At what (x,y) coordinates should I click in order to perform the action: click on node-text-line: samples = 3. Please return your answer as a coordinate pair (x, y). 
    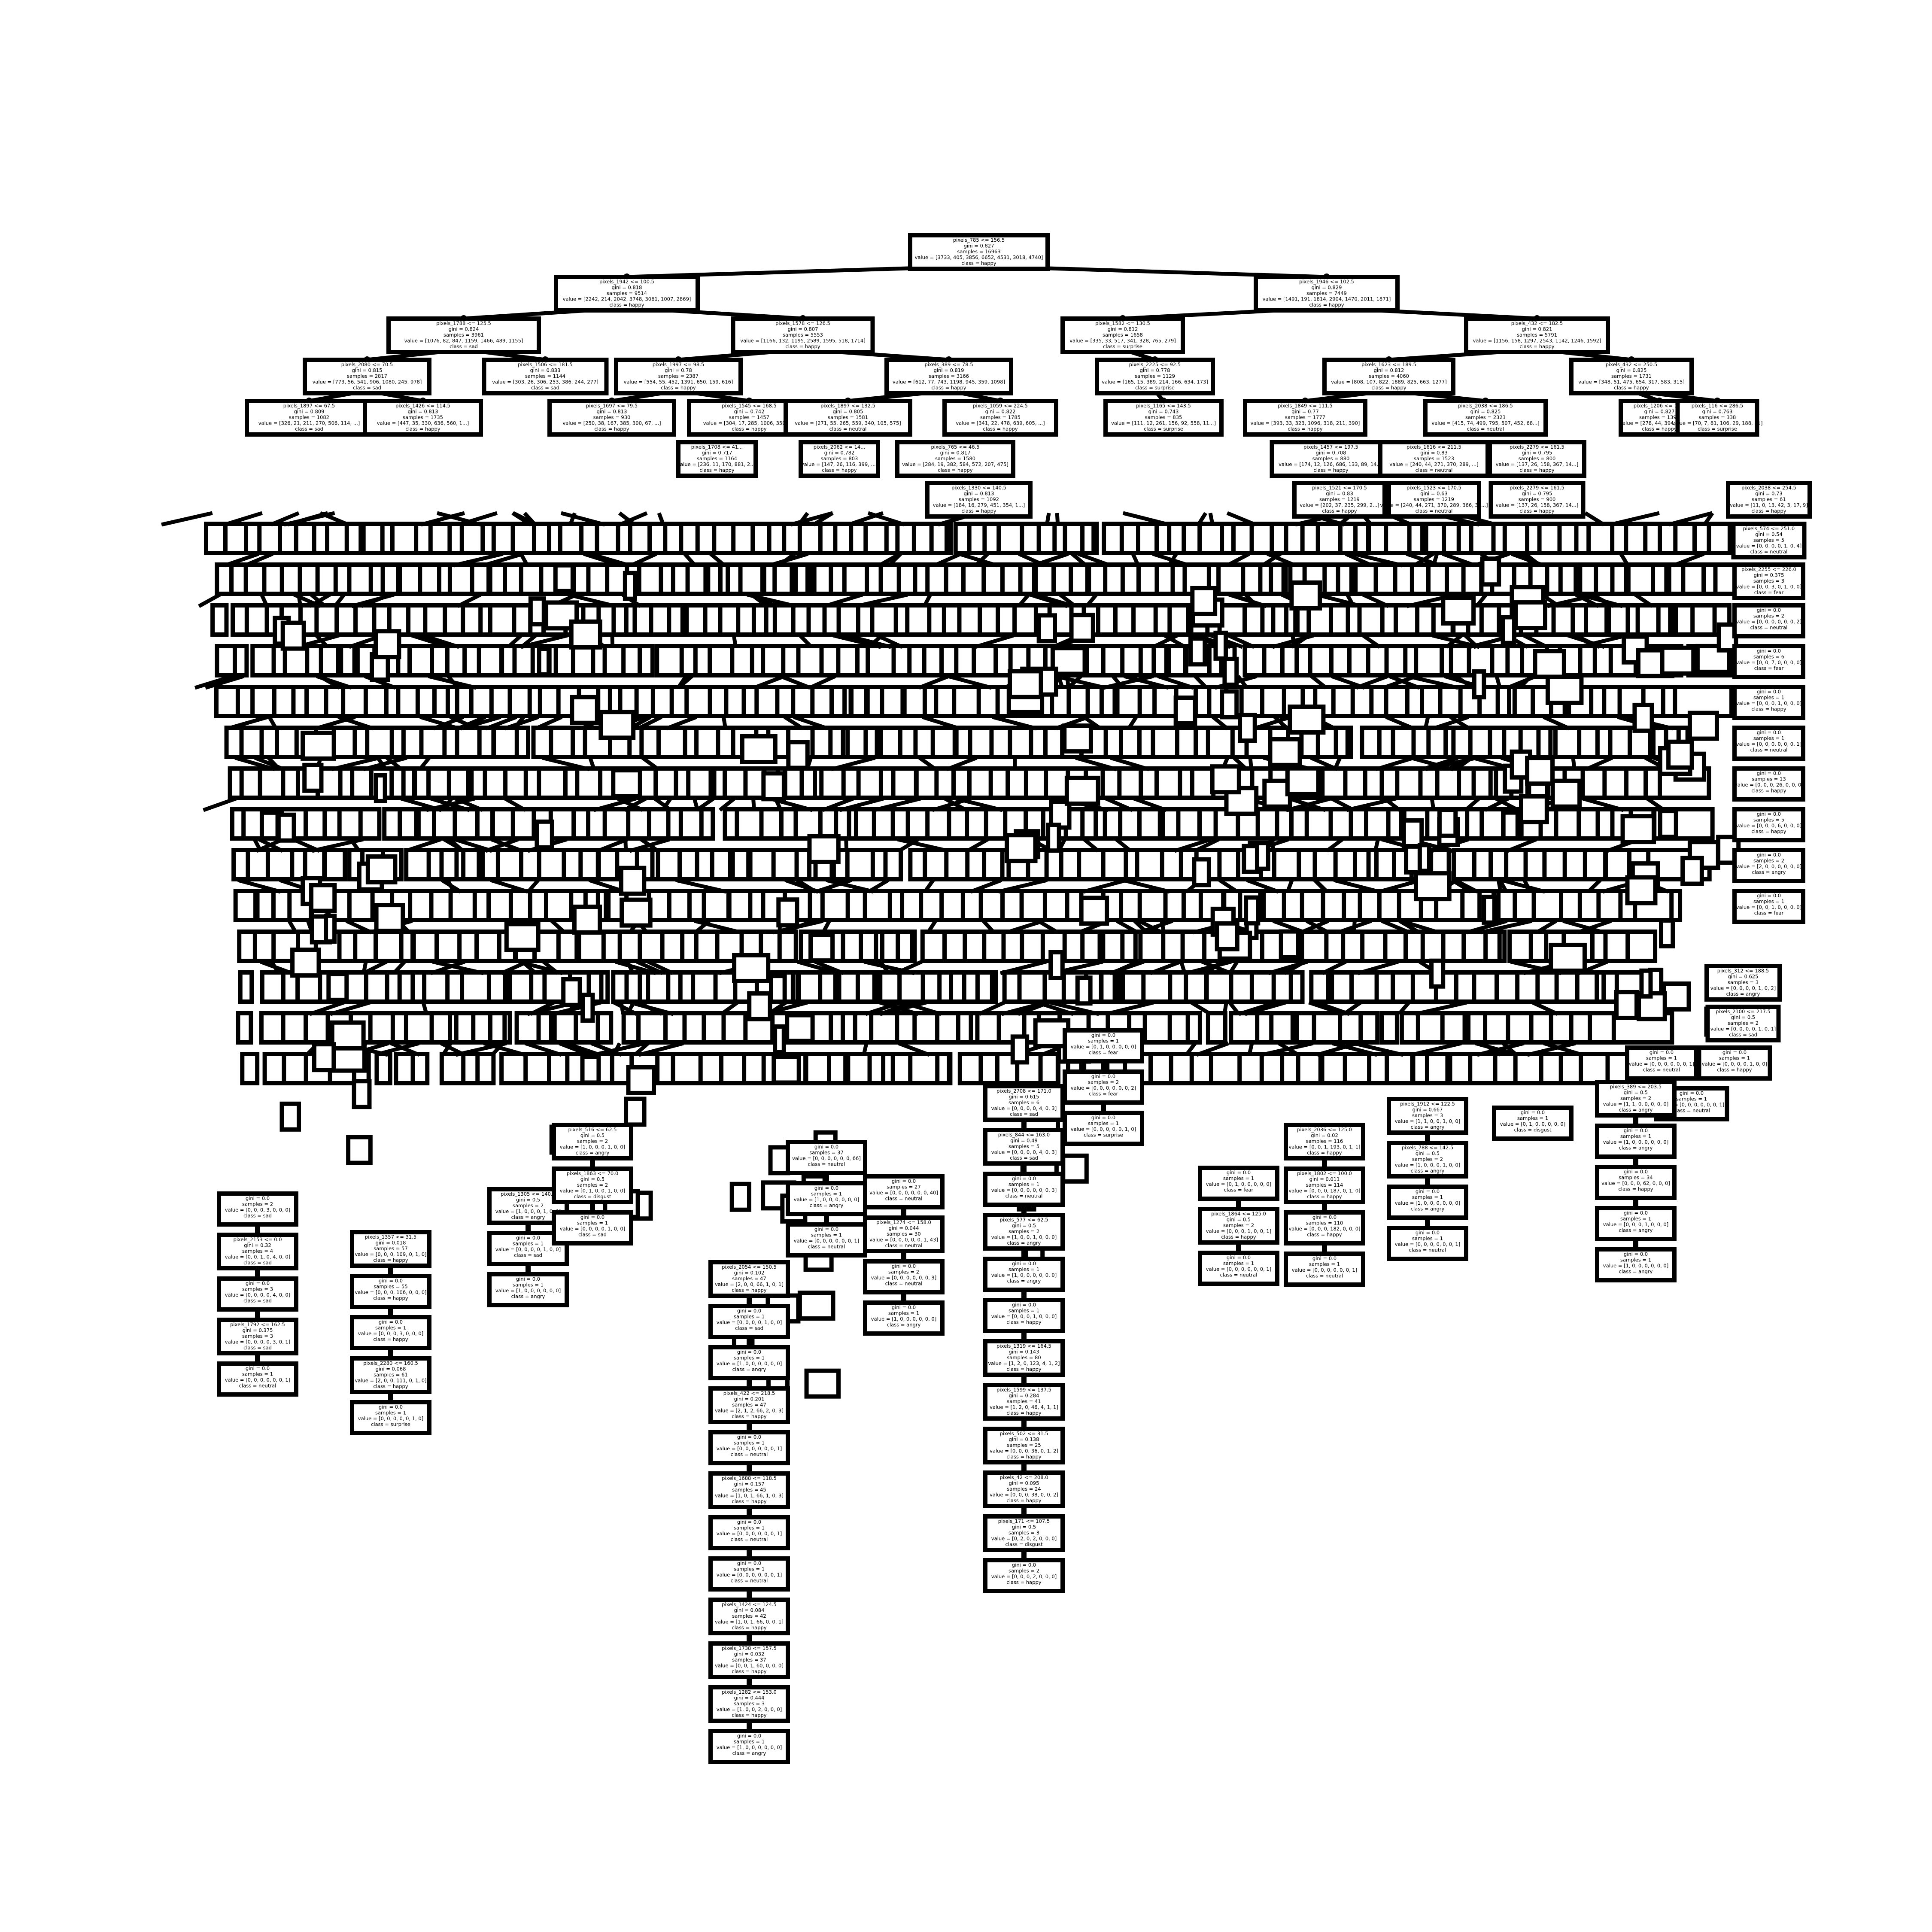
    Looking at the image, I should click on (258, 1336).